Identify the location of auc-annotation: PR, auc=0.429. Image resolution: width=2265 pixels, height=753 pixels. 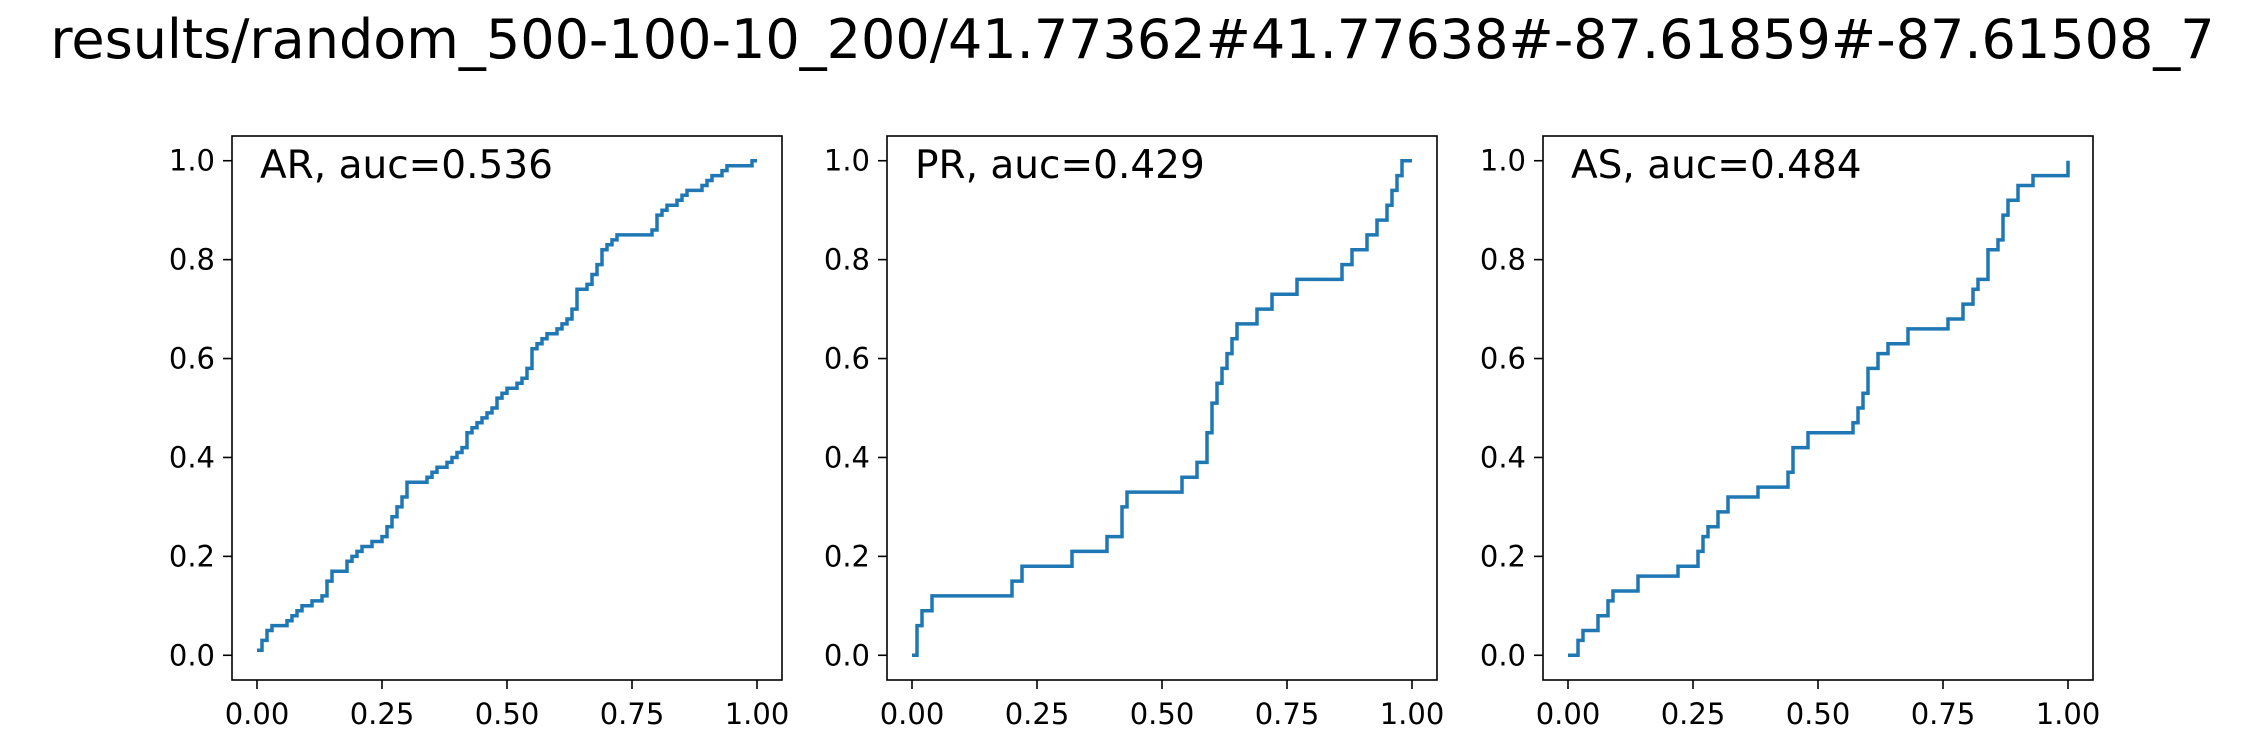
(1060, 165).